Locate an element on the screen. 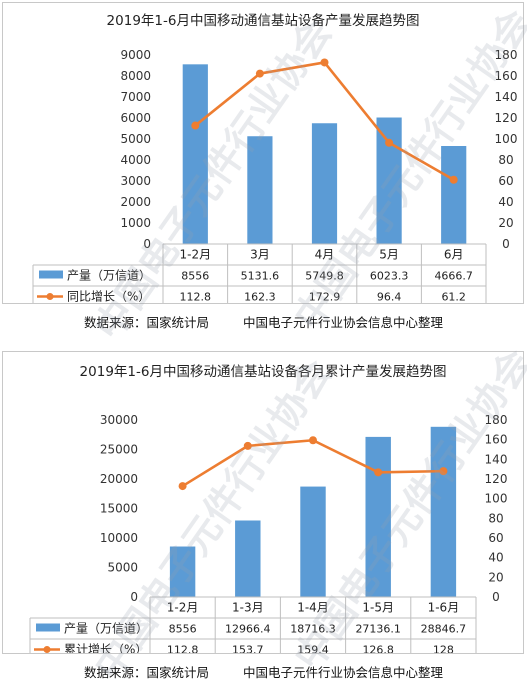  source-line-cumulative: 数据来源：国家统计局 中国电子元件行业协会信息中心整理 is located at coordinates (263, 671).